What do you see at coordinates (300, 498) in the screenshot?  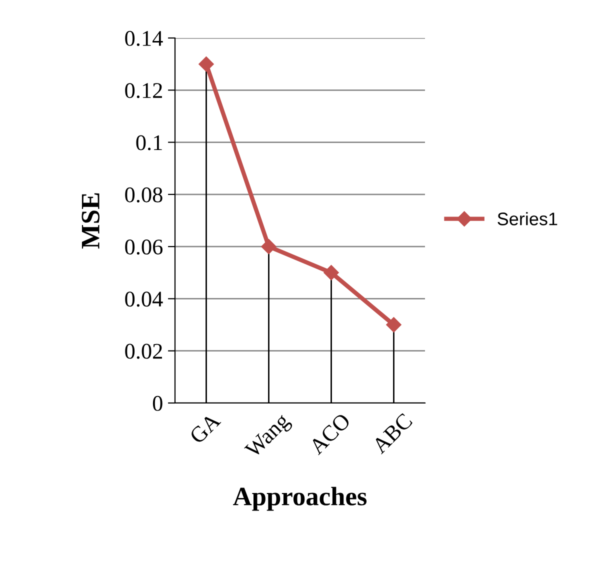 I see `x-axis-title: Approaches` at bounding box center [300, 498].